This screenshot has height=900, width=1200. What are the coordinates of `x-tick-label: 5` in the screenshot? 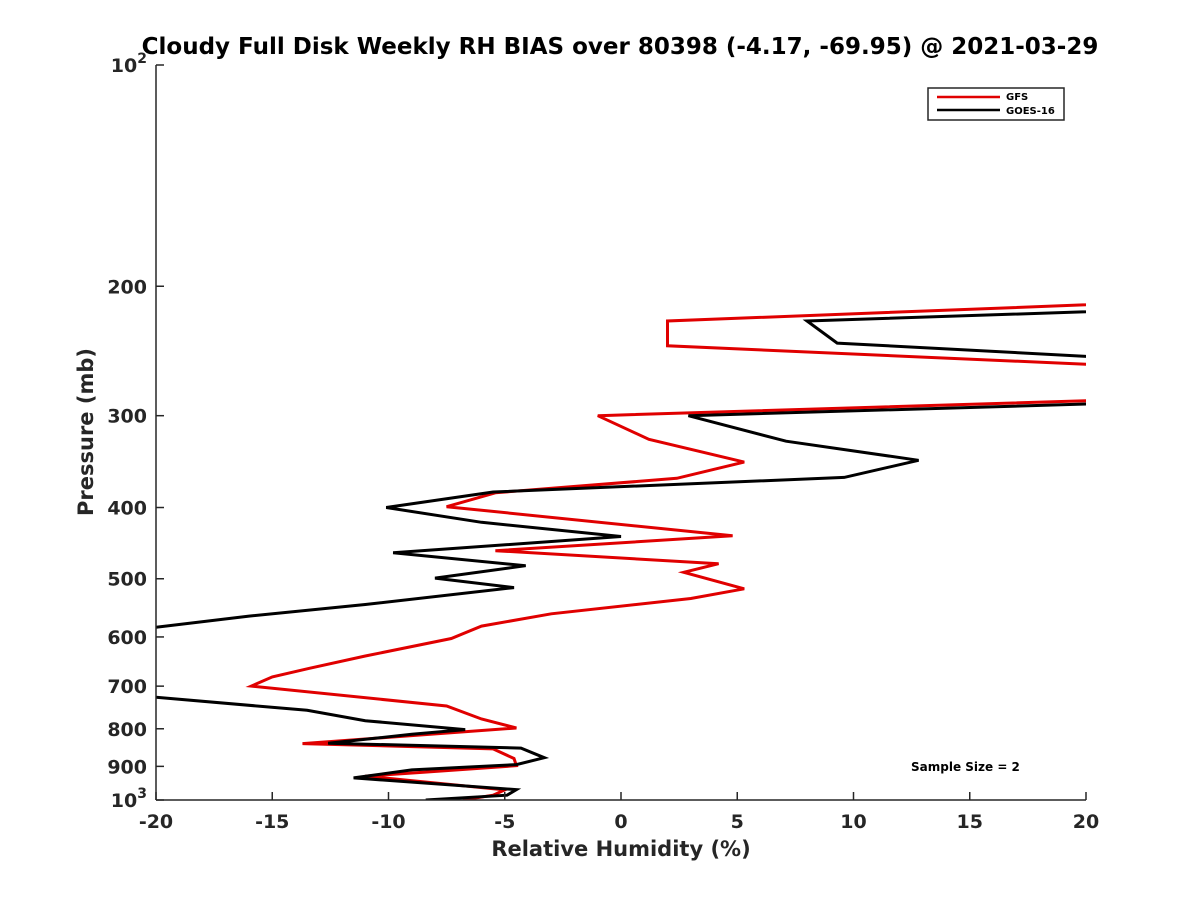 It's located at (737, 822).